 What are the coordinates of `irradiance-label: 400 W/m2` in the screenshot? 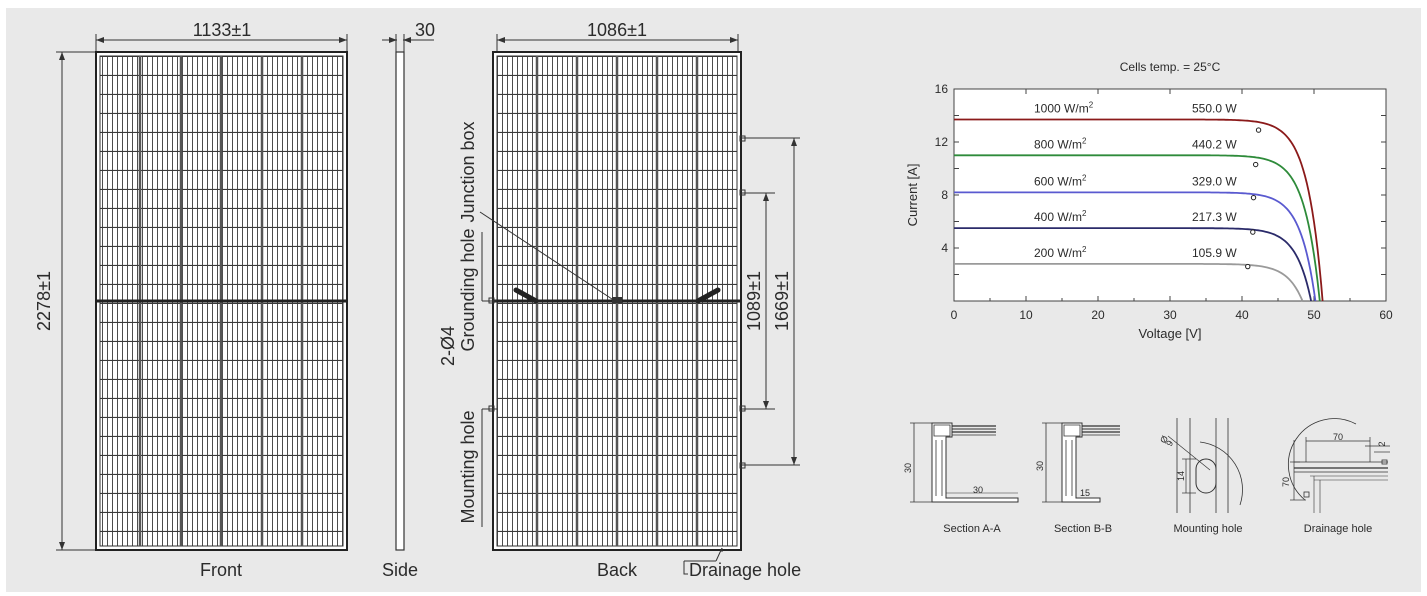 It's located at (1060, 216).